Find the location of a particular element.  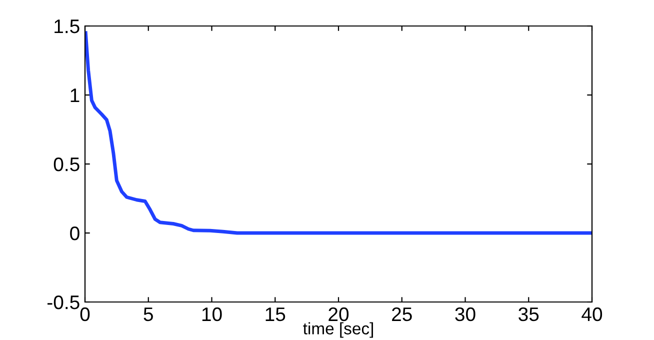

x-tick-label: 20 is located at coordinates (338, 314).